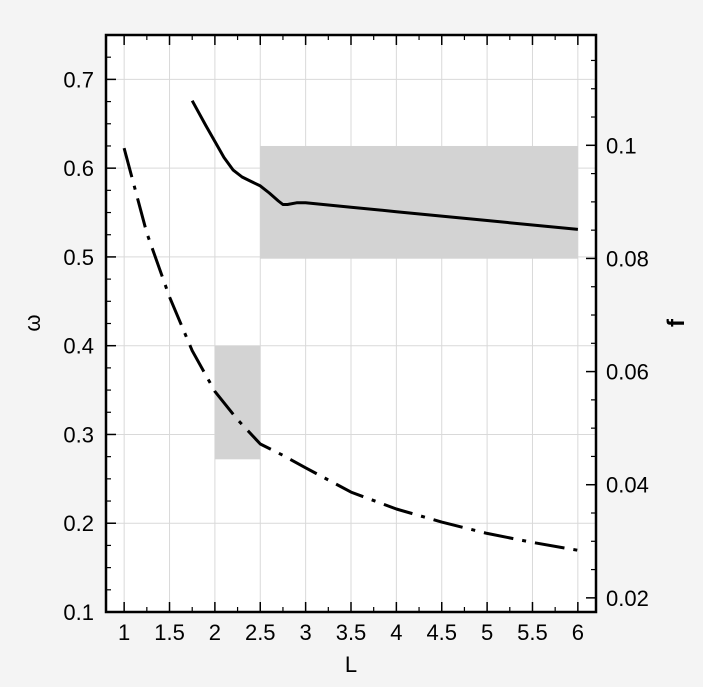 The width and height of the screenshot is (703, 687). What do you see at coordinates (260, 632) in the screenshot?
I see `x-tick-label: 2.5` at bounding box center [260, 632].